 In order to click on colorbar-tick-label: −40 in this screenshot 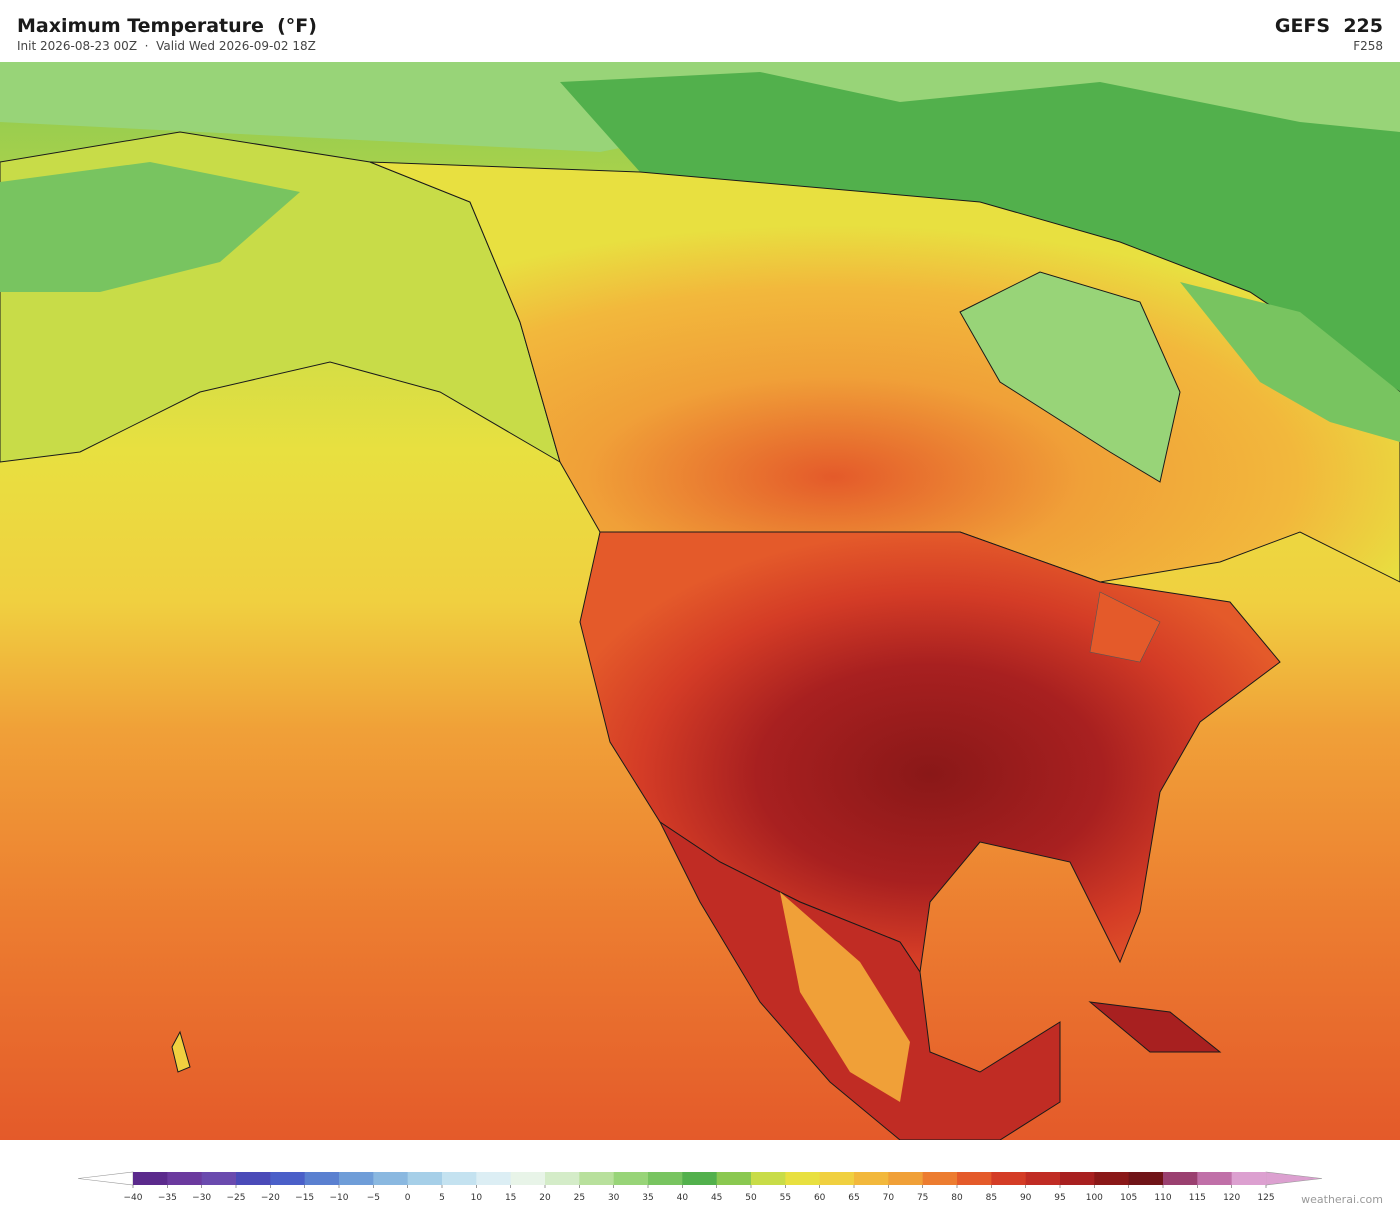, I will do `click(133, 1198)`.